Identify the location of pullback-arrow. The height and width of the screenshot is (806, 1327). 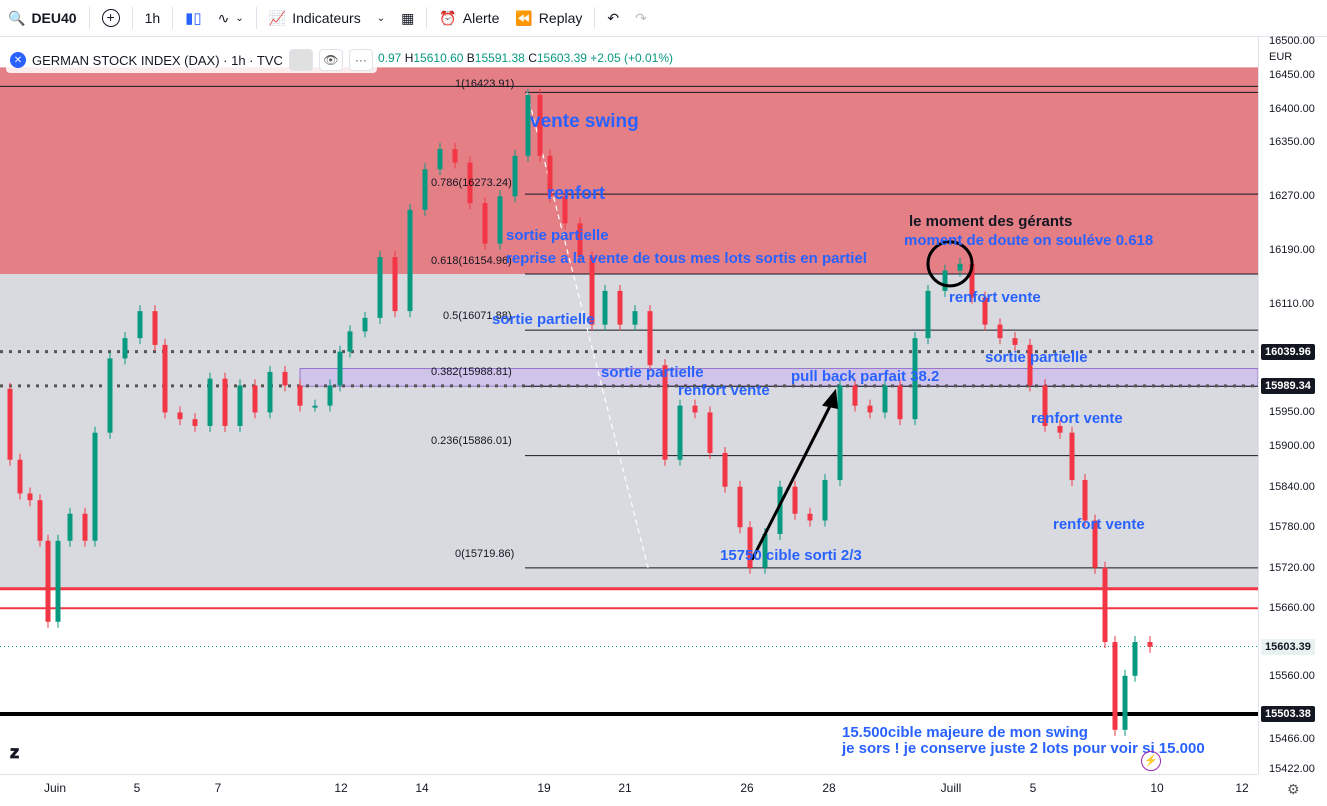
(792, 480).